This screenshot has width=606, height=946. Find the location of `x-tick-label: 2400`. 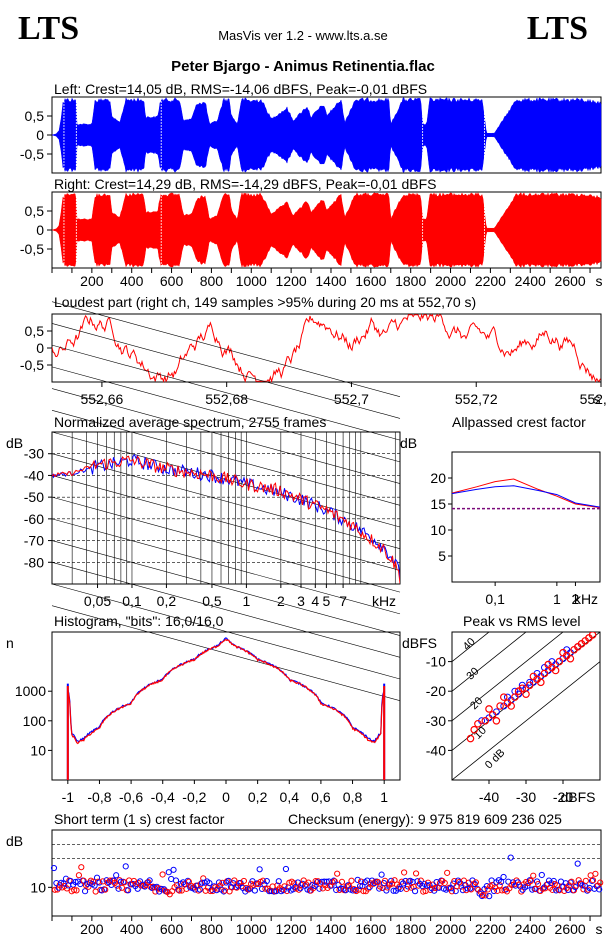

x-tick-label: 2400 is located at coordinates (530, 929).